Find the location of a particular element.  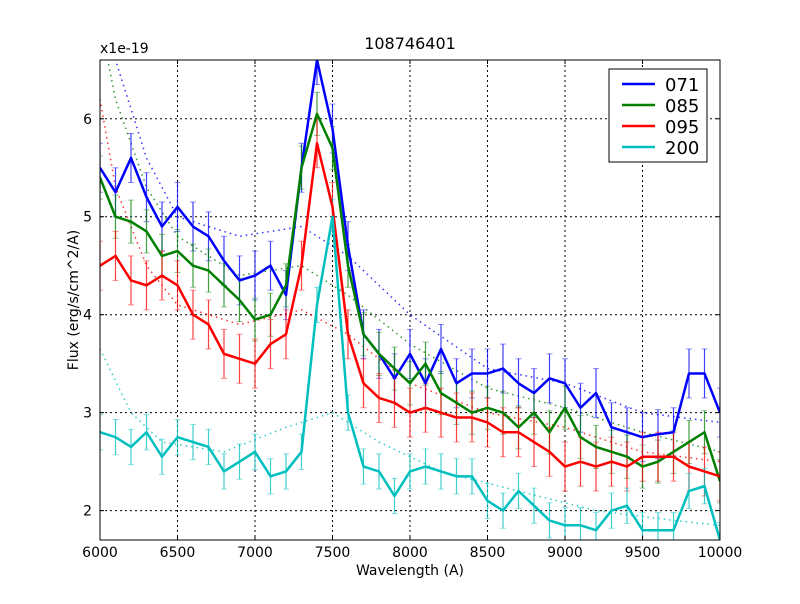

x-tick-label: 7000 is located at coordinates (255, 553).